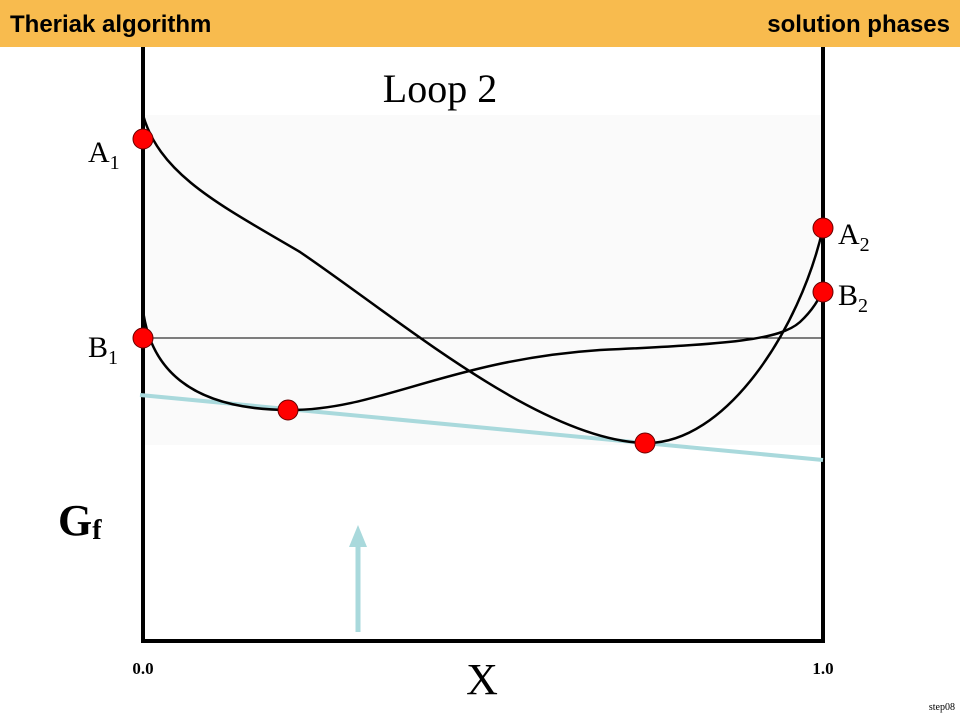  I want to click on loop-title: Loop 2, so click(440, 88).